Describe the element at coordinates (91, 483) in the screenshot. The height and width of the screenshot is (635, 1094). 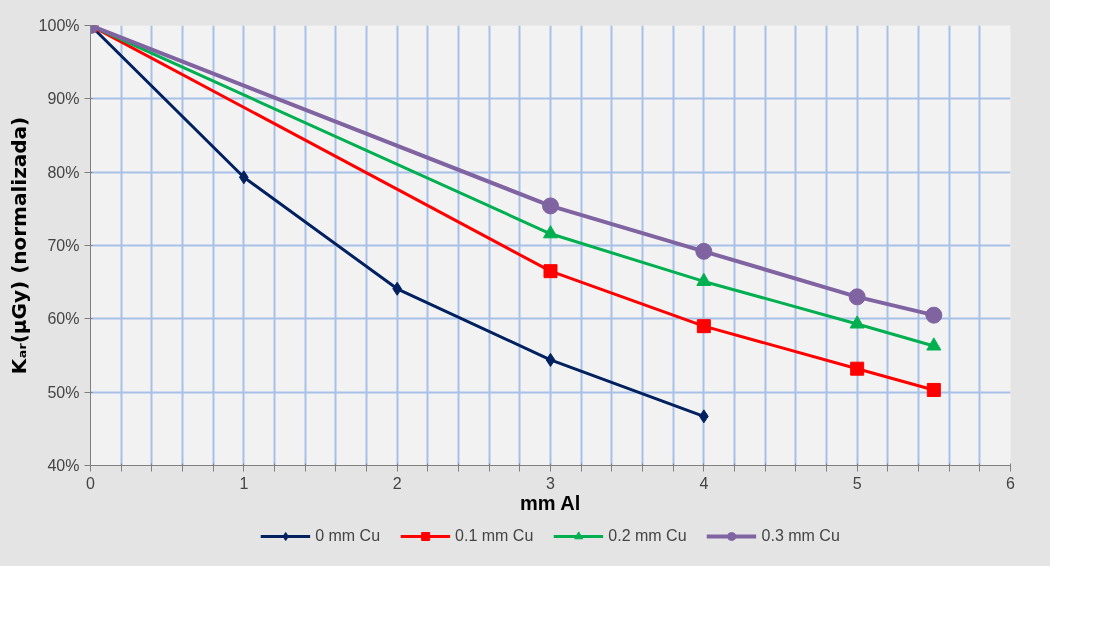
I see `x-tick-label: 0` at that location.